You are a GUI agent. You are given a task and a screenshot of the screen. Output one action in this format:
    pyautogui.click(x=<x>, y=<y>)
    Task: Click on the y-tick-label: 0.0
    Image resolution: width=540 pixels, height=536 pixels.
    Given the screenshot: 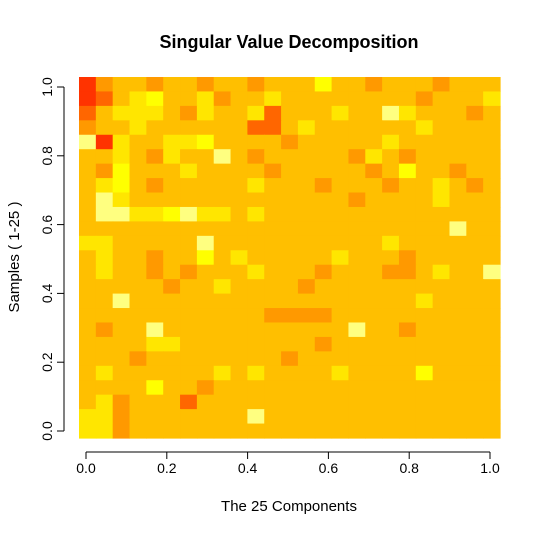 What is the action you would take?
    pyautogui.click(x=47, y=431)
    